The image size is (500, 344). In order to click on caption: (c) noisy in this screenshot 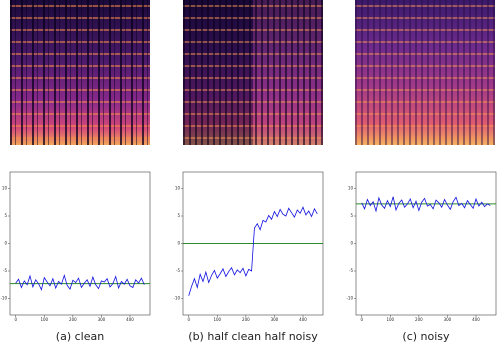, I will do `click(426, 336)`.